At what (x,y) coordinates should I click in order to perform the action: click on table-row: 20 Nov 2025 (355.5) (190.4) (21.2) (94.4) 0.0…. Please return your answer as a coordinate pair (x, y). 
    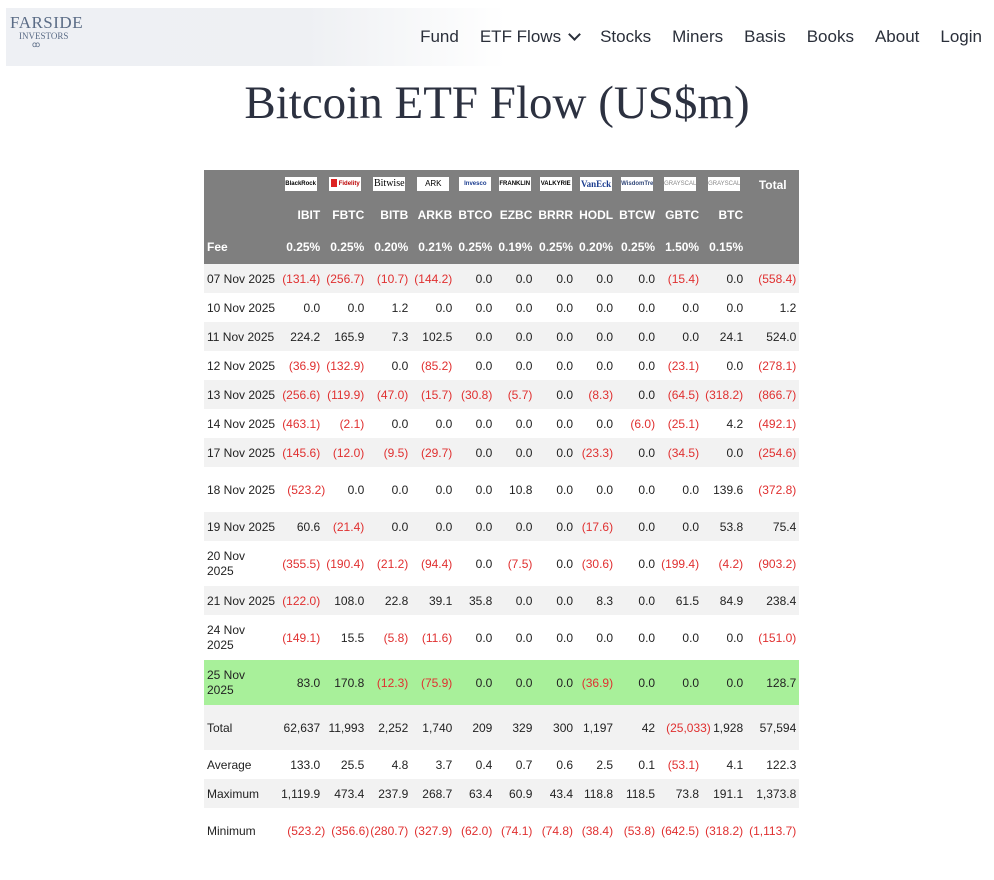
    Looking at the image, I should click on (502, 563).